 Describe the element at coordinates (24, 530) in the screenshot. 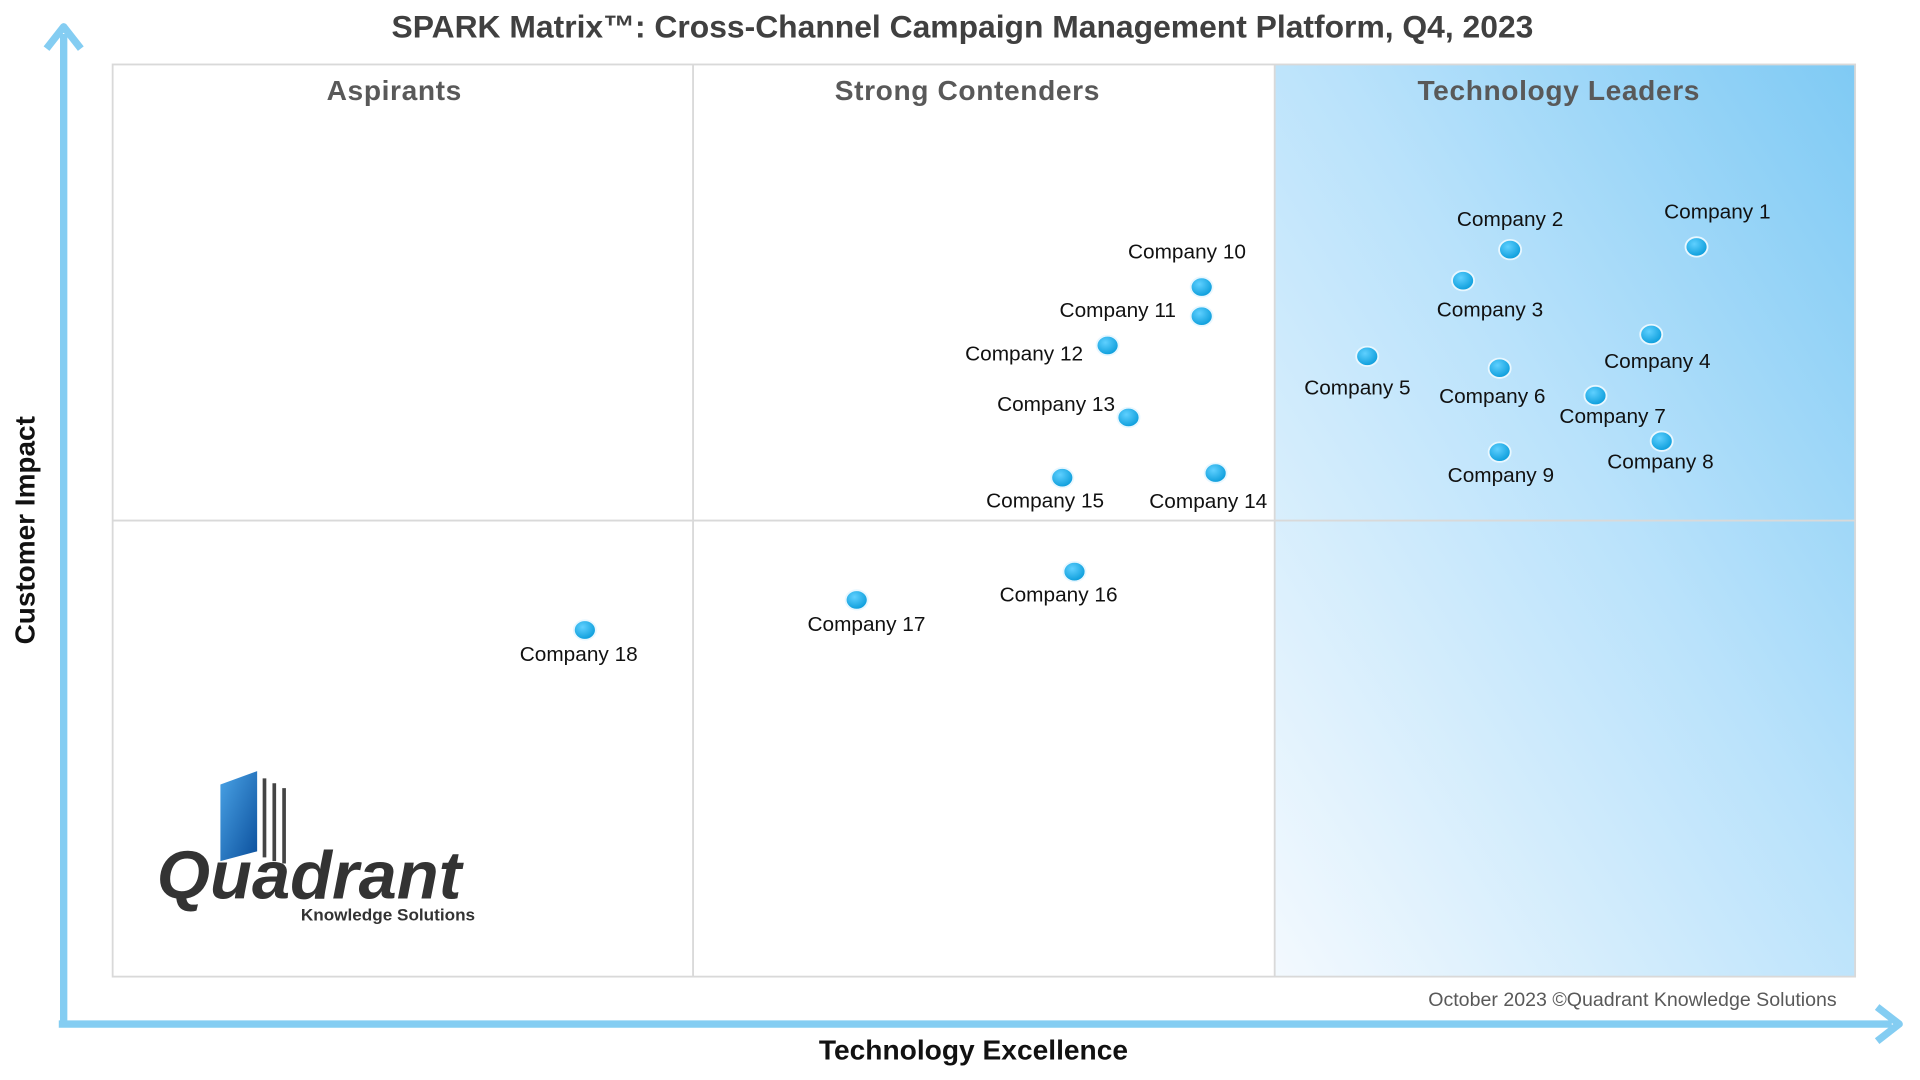

I see `y-axis-label: Customer Impact` at that location.